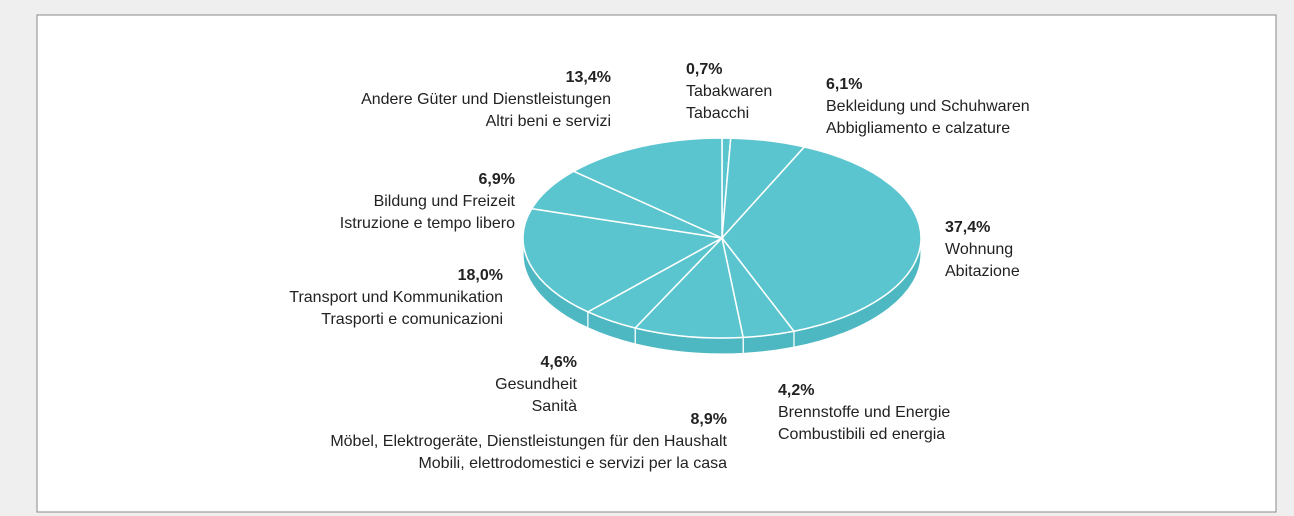 This screenshot has height=516, width=1294. What do you see at coordinates (427, 223) in the screenshot?
I see `subcategory-label: Istruzione e tempo libero` at bounding box center [427, 223].